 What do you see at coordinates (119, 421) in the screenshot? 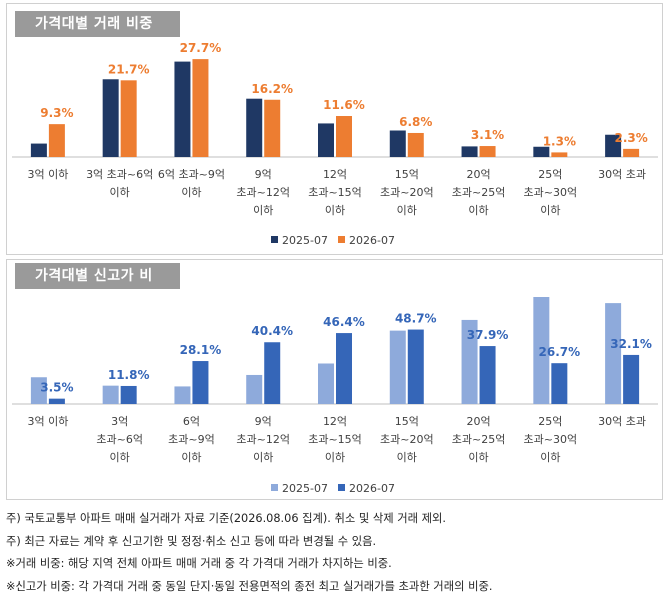
I see `x-tick-label: 3억` at bounding box center [119, 421].